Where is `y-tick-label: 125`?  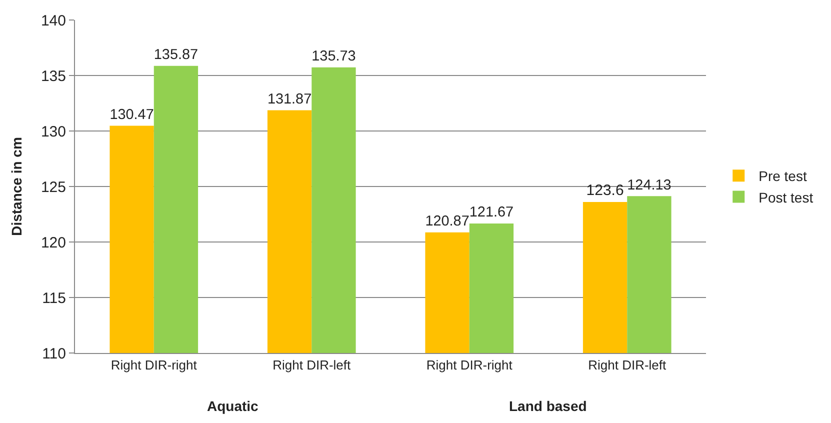
y-tick-label: 125 is located at coordinates (53, 187).